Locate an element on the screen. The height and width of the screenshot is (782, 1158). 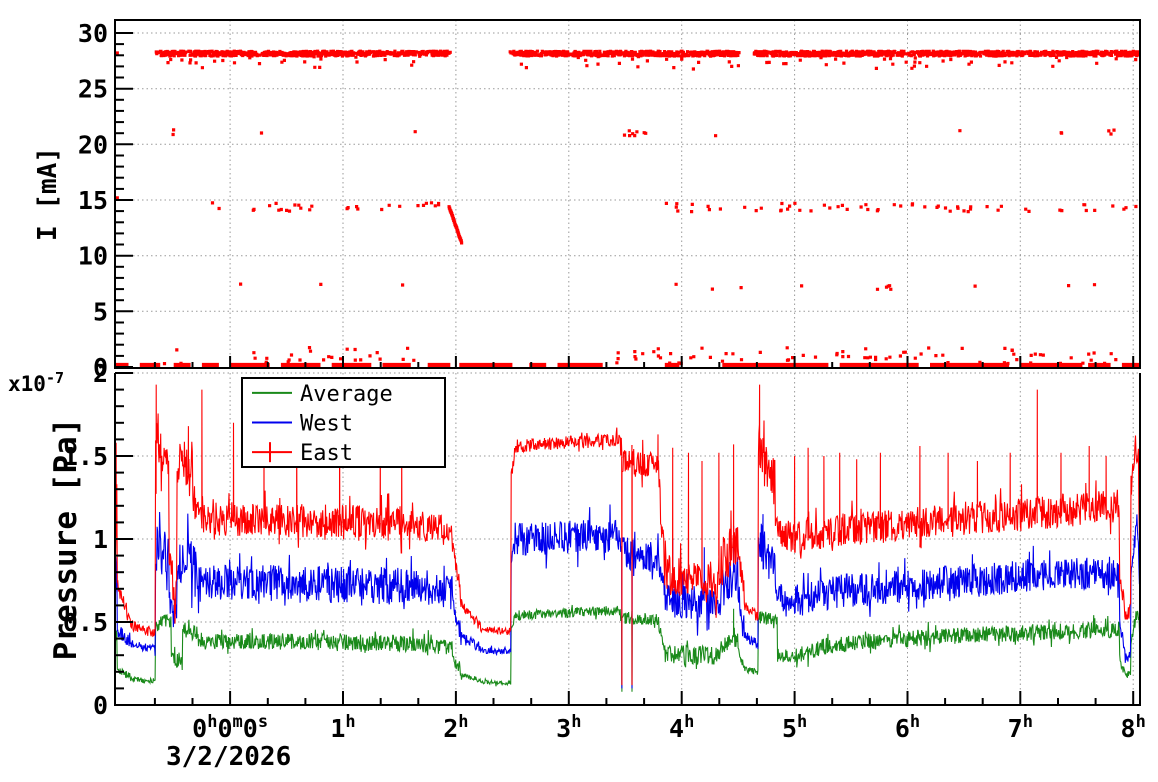
x-tick-label: 3h is located at coordinates (568, 727).